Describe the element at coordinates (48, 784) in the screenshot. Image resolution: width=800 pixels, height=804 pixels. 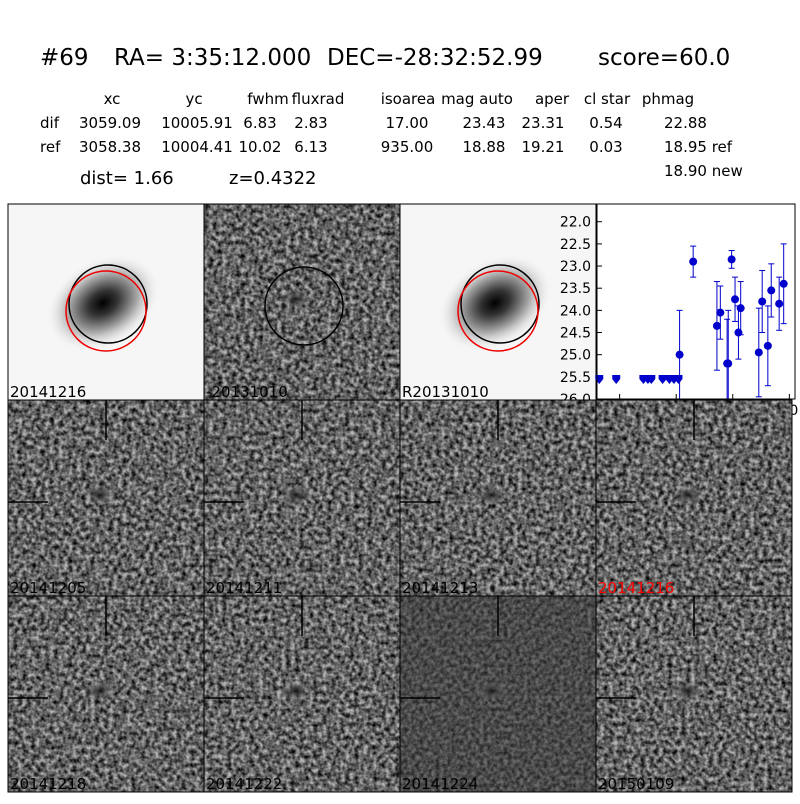
I see `panel-label: 20141218` at that location.